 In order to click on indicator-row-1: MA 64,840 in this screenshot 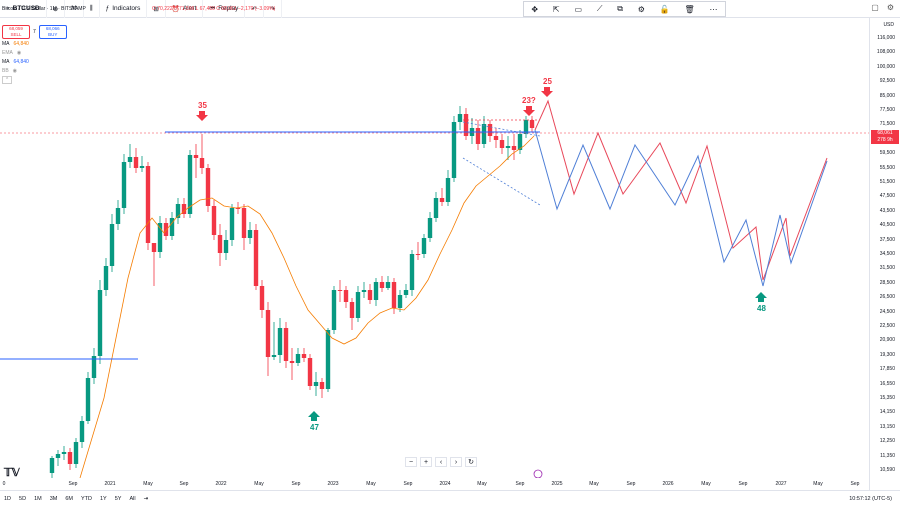, I will do `click(34, 43)`.